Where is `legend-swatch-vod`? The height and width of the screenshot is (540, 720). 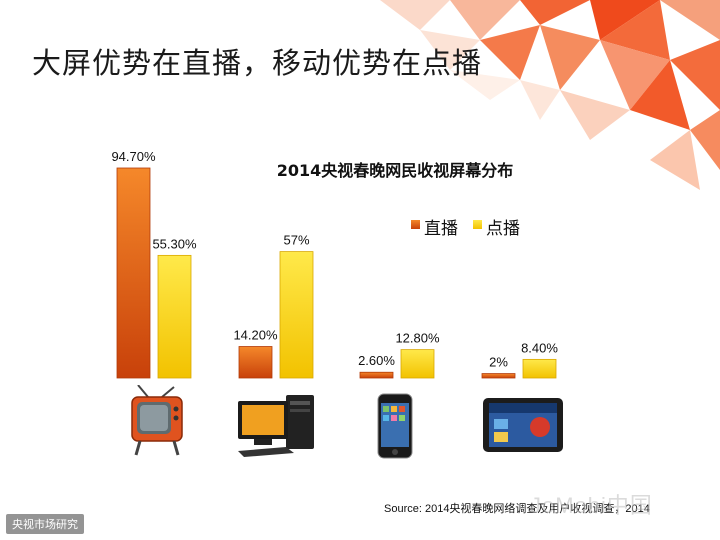
legend-swatch-vod is located at coordinates (477, 224).